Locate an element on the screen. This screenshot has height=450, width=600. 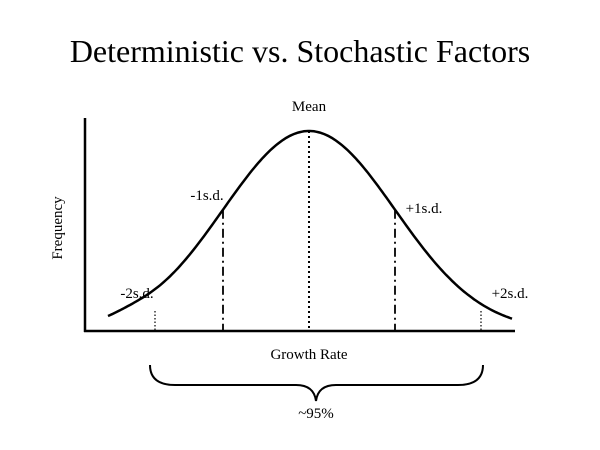
range-brace is located at coordinates (316, 383).